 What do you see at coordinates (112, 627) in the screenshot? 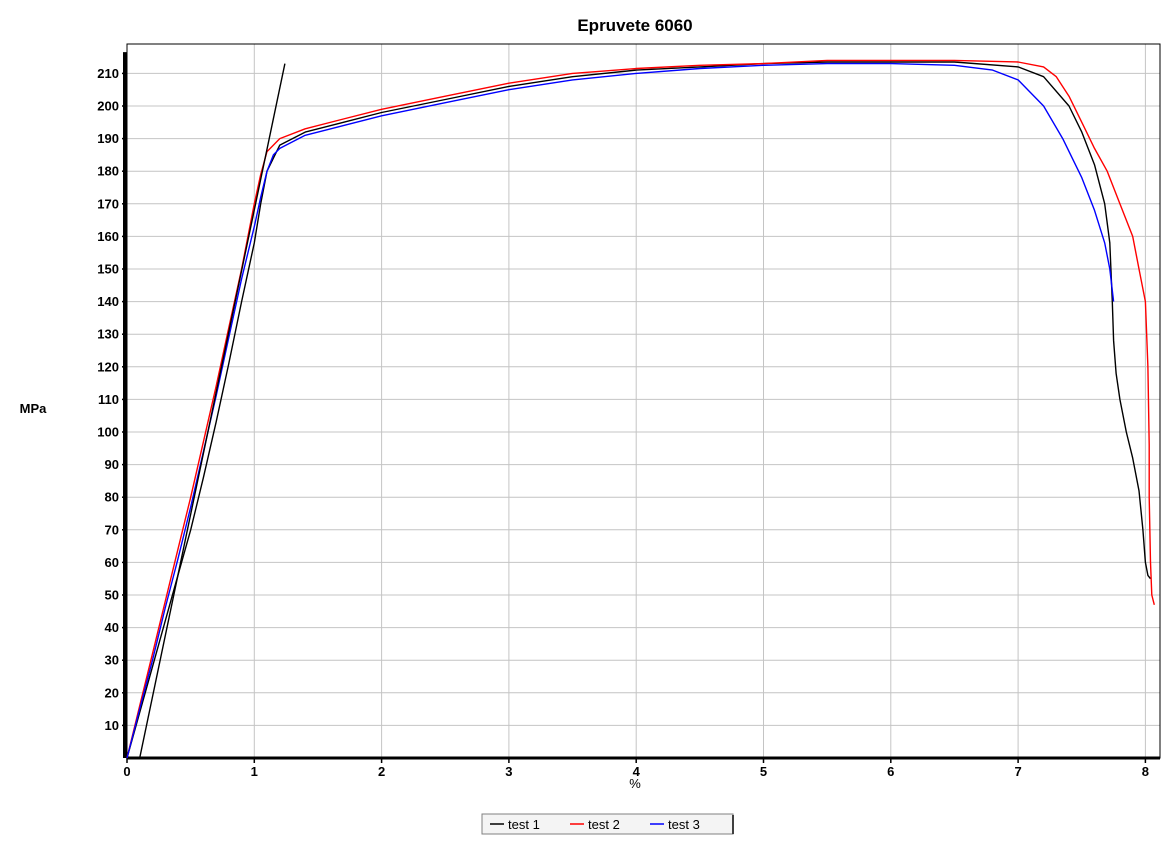
I see `y-tick-label: 40` at bounding box center [112, 627].